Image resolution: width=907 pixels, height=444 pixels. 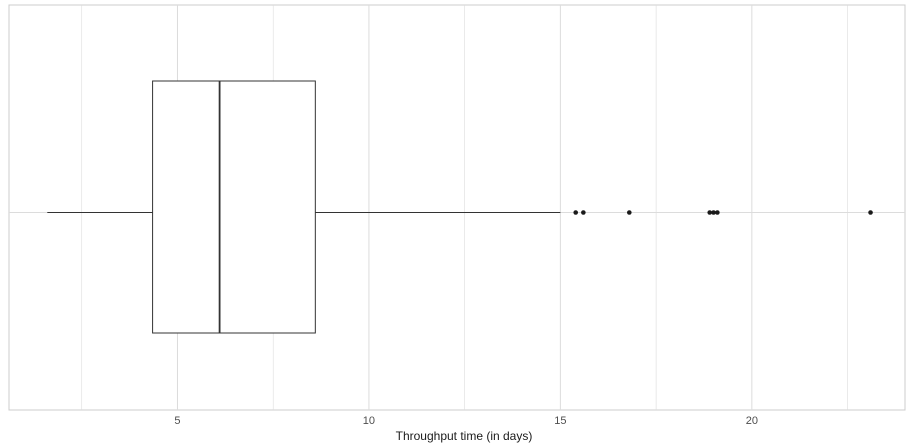 I want to click on interquartile-box, so click(x=234, y=207).